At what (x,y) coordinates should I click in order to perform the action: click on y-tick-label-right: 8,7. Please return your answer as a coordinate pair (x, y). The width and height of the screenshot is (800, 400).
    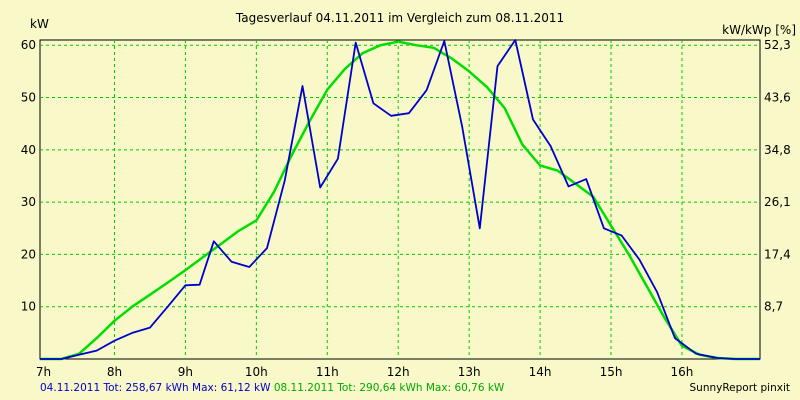
    Looking at the image, I should click on (773, 307).